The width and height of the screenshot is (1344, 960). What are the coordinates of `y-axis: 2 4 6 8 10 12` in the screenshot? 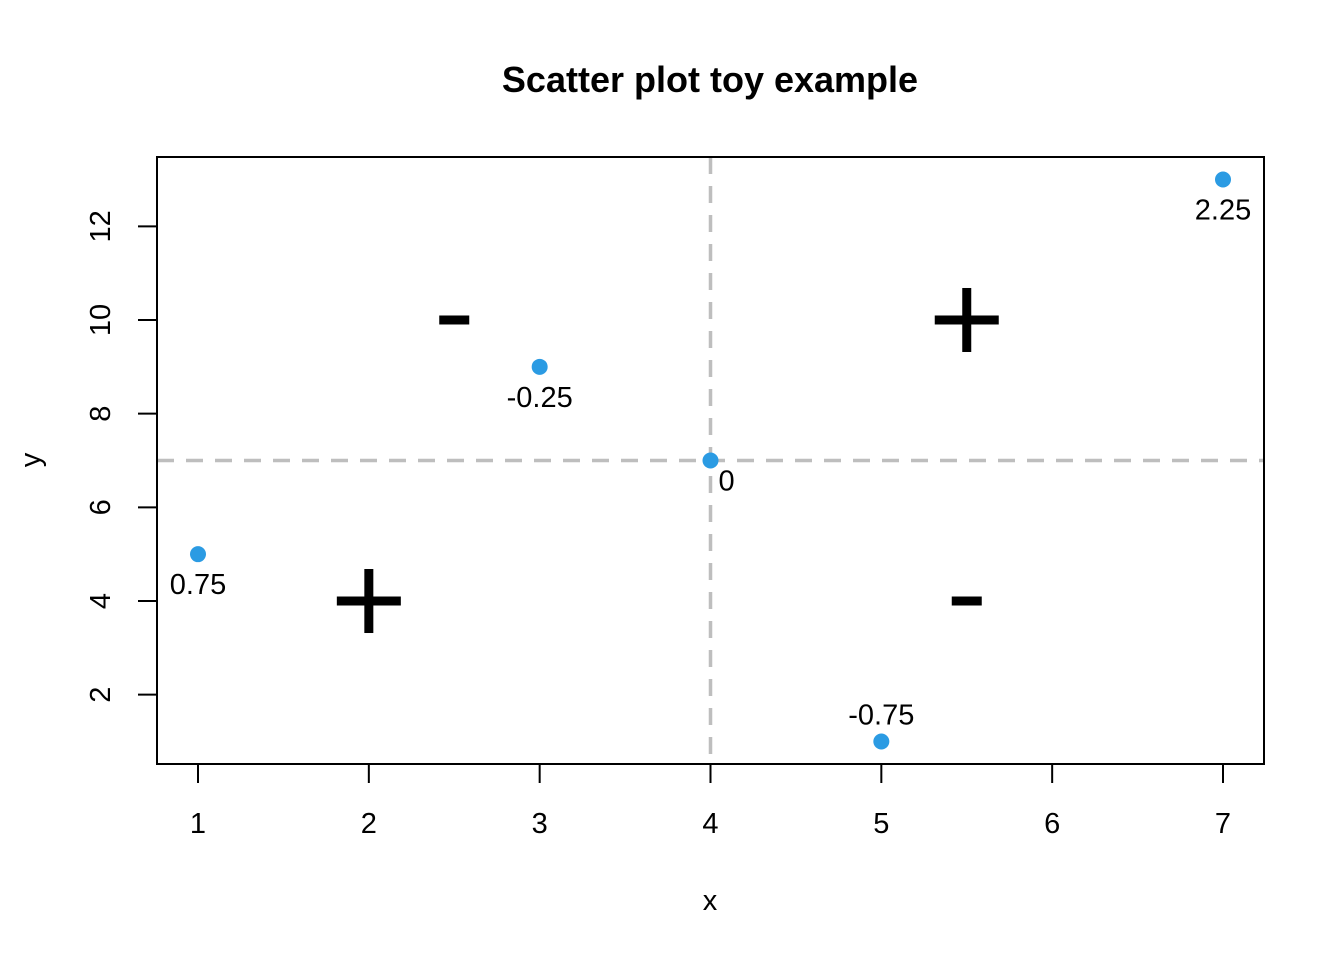 It's located at (121, 456).